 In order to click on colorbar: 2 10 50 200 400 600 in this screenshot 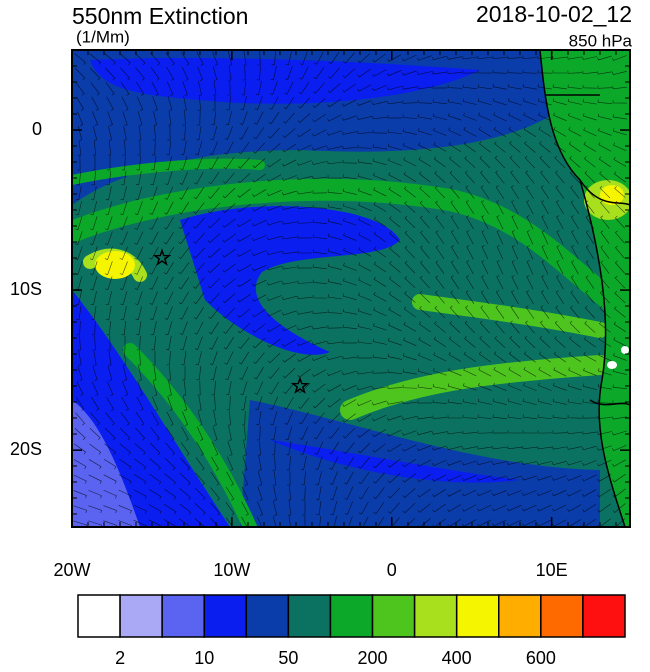, I will do `click(351, 631)`.